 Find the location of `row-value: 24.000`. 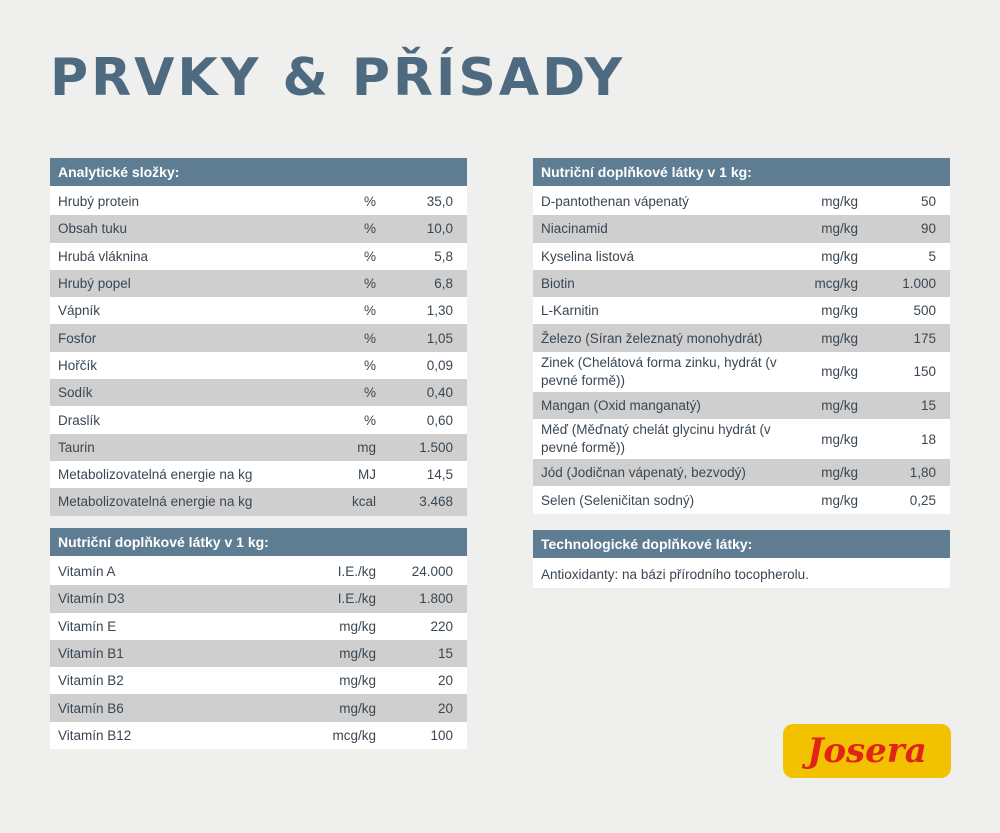

row-value: 24.000 is located at coordinates (425, 571).